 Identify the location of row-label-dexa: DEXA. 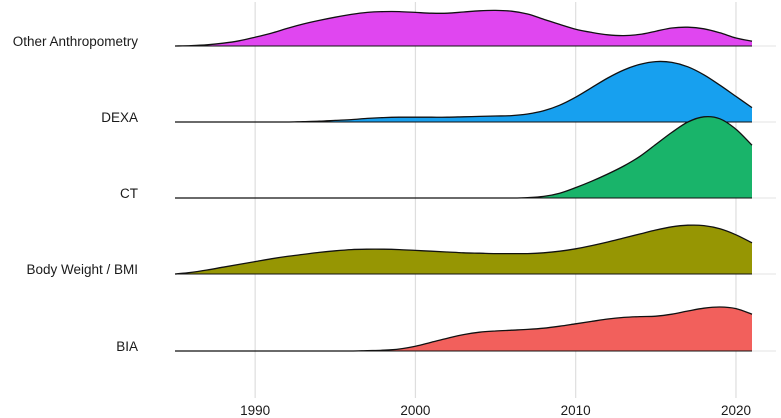
(119, 117).